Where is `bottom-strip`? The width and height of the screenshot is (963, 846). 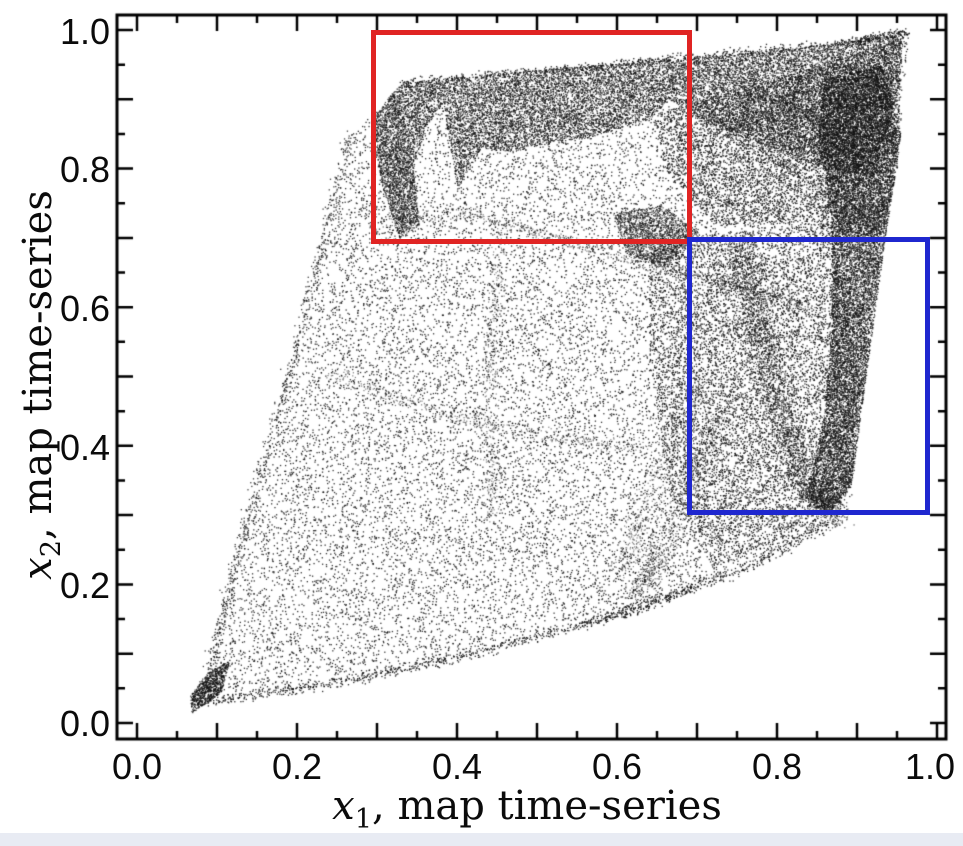 bottom-strip is located at coordinates (481, 839).